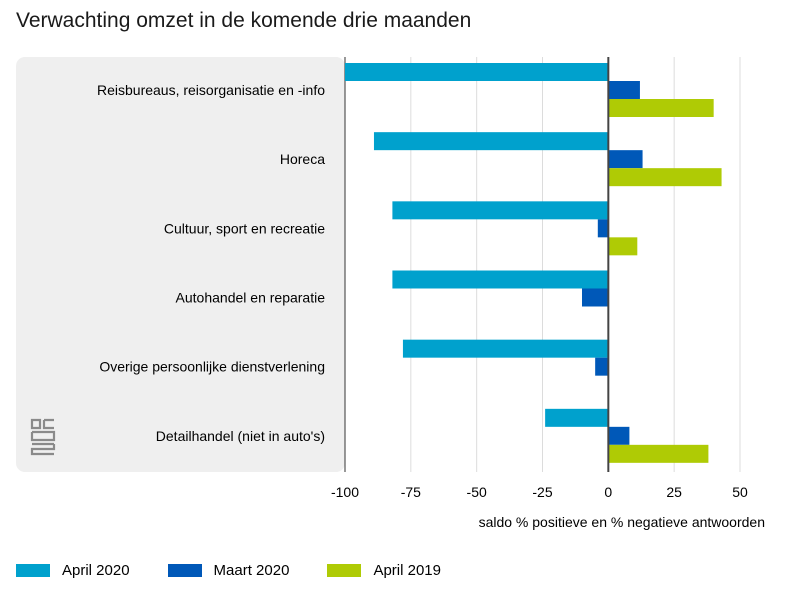 The image size is (800, 600). What do you see at coordinates (407, 570) in the screenshot?
I see `legend-label: April 2019` at bounding box center [407, 570].